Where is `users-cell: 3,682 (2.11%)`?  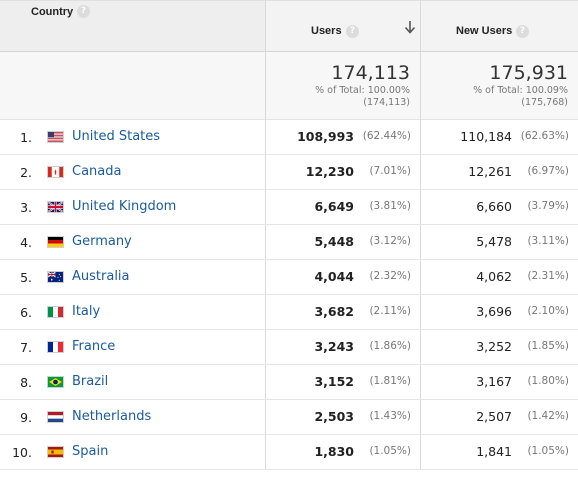
users-cell: 3,682 (2.11%) is located at coordinates (342, 312).